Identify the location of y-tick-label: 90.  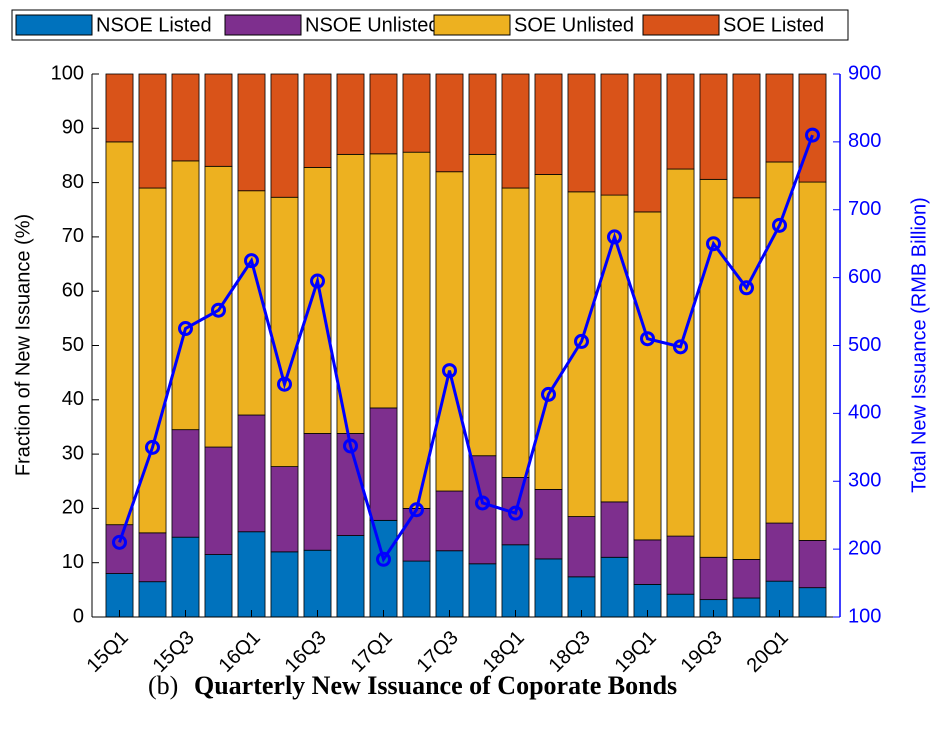
(73, 128).